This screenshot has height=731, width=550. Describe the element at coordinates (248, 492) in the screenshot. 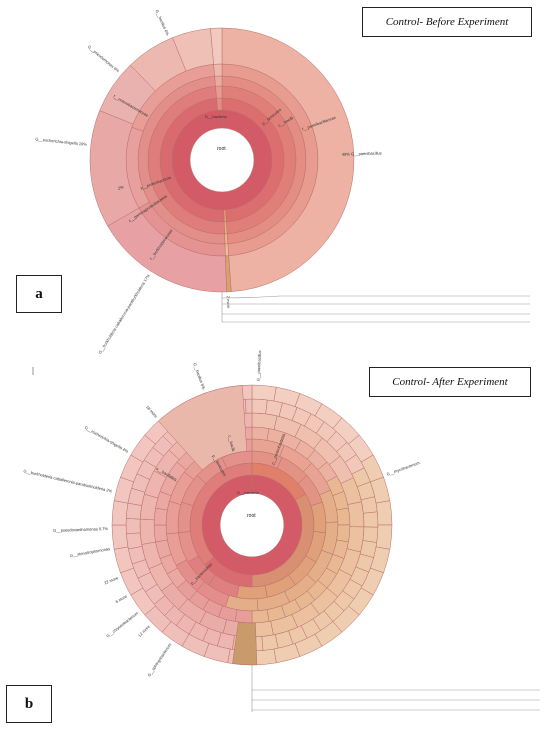

I see `chart-b-domain-label: D__bacteria` at that location.